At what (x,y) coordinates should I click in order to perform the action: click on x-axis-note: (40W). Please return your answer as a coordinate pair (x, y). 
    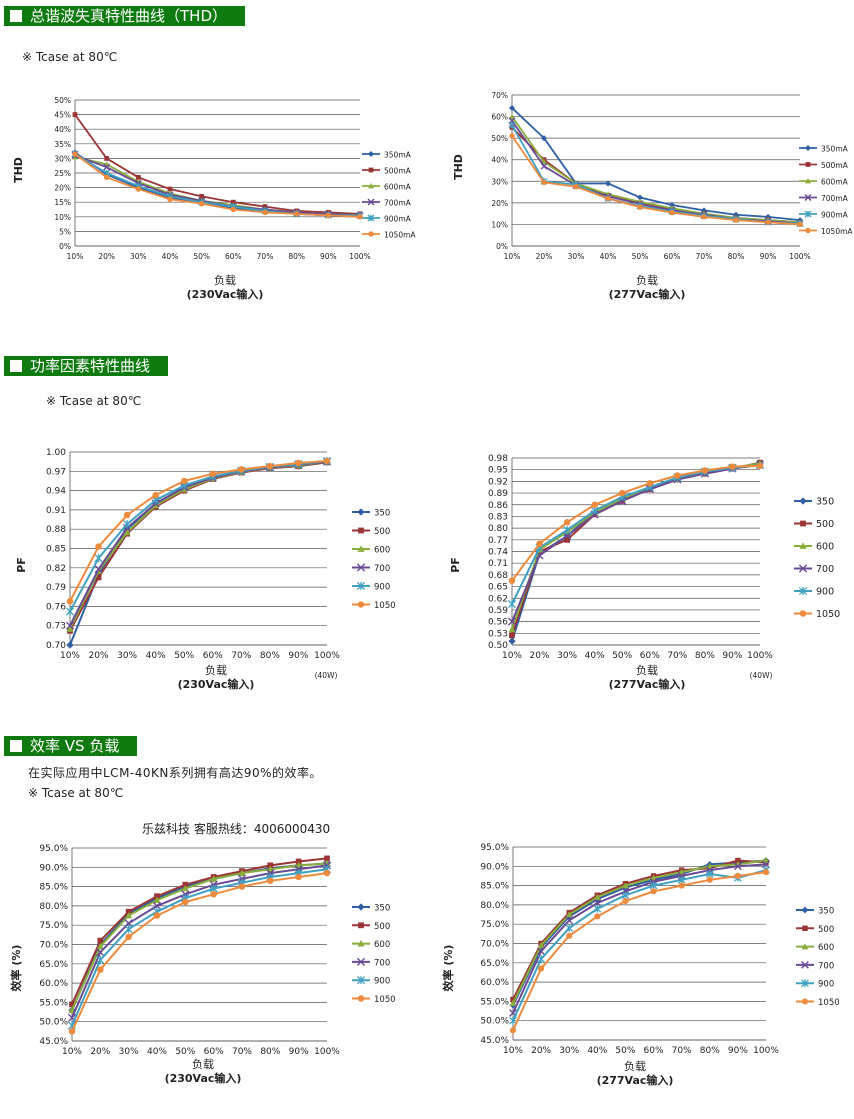
    Looking at the image, I should click on (326, 675).